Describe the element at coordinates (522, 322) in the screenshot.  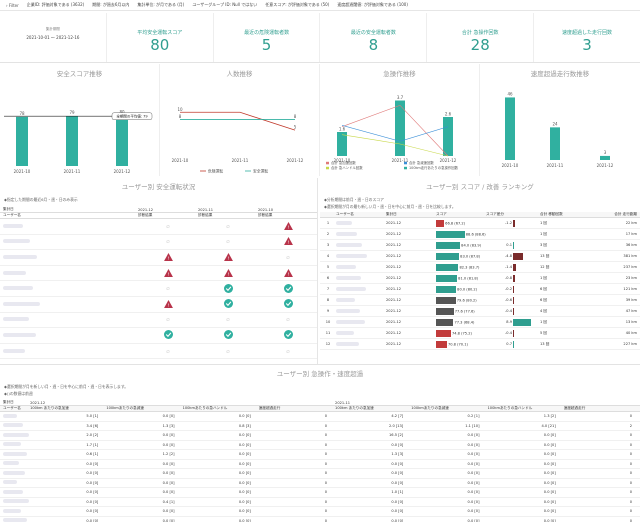
I see `diff-bar` at that location.